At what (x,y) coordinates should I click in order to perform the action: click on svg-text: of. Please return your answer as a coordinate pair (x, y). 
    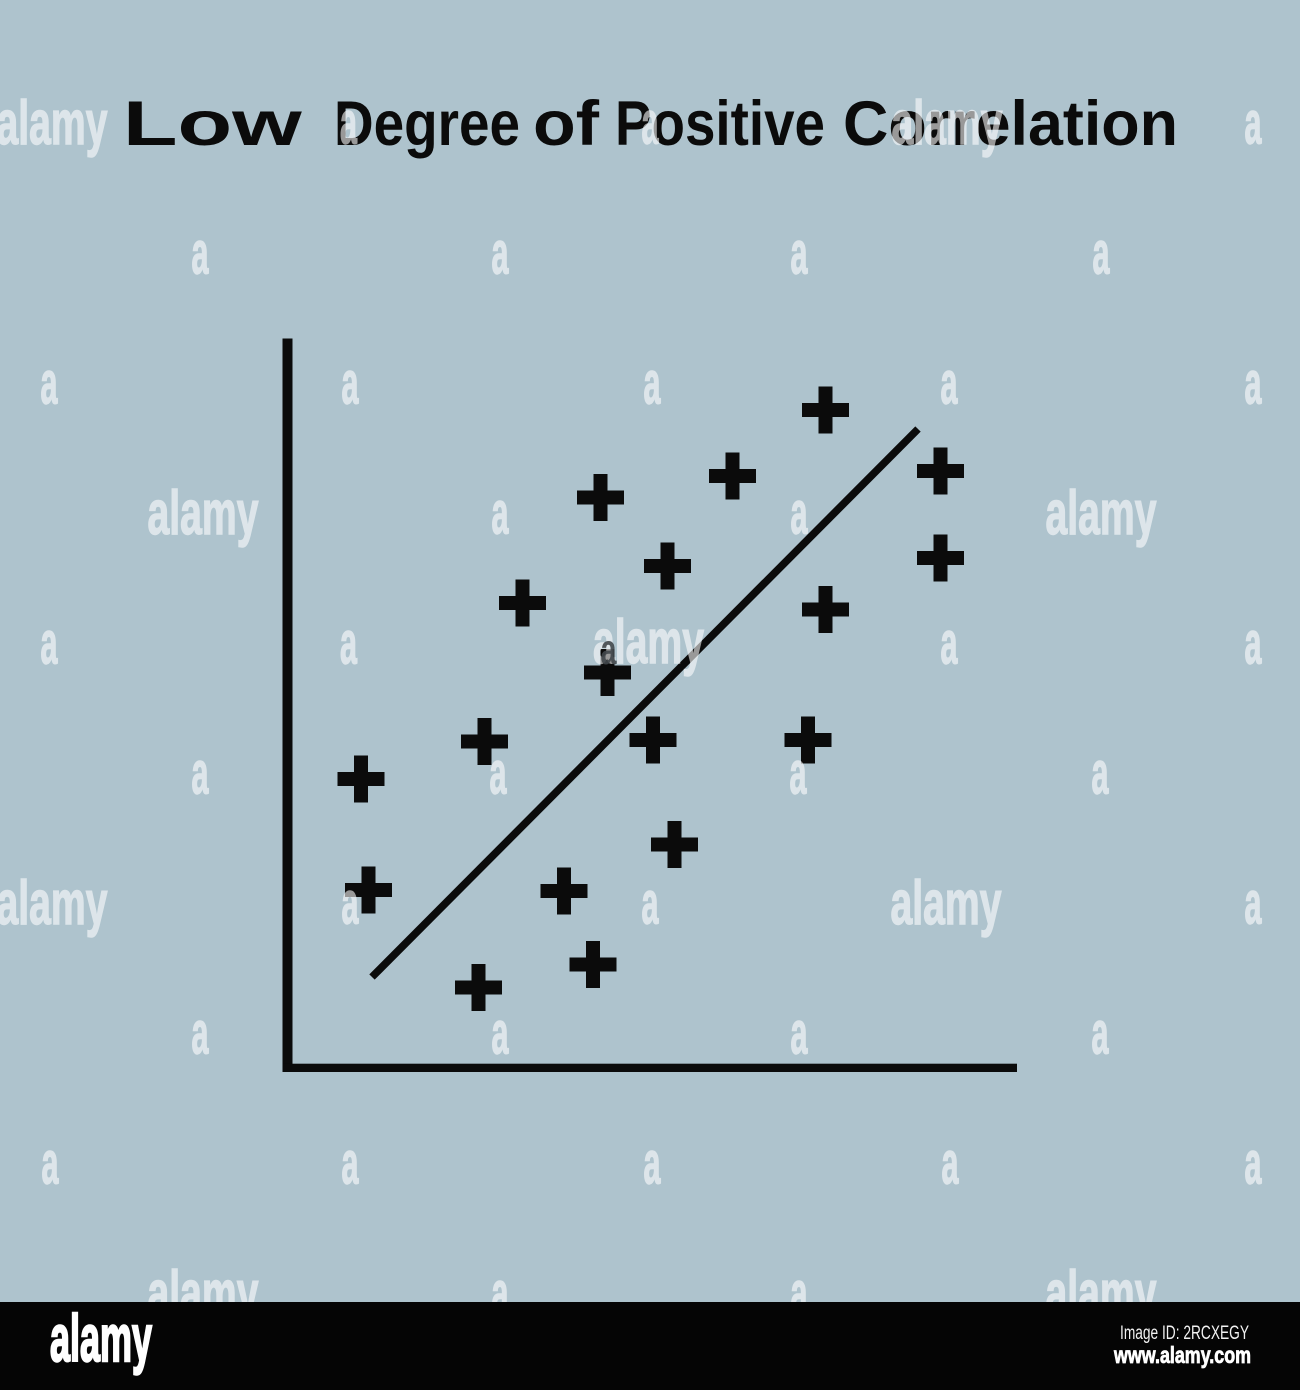
    Looking at the image, I should click on (566, 124).